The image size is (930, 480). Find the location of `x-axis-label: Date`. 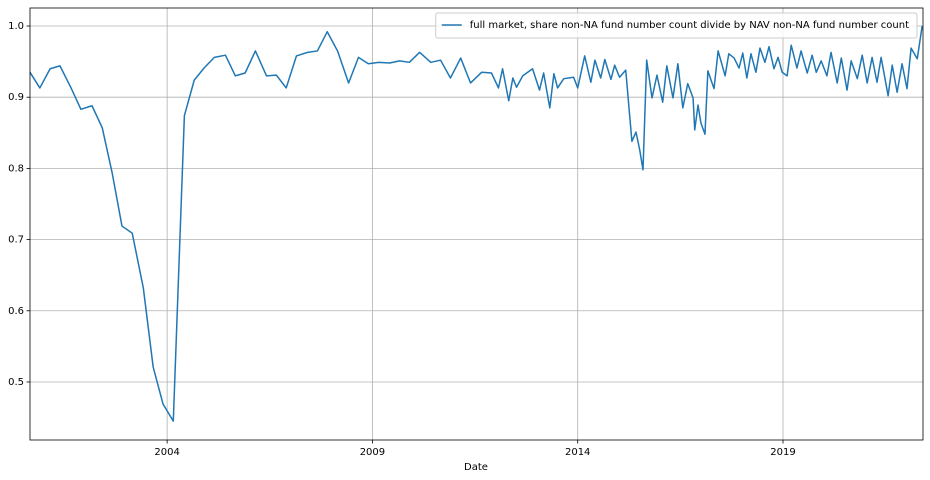

x-axis-label: Date is located at coordinates (476, 467).